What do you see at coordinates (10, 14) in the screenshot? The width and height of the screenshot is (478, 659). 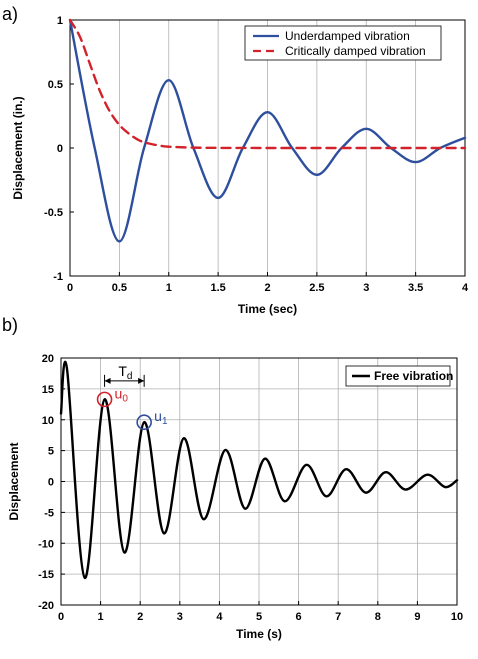 I see `panel-label-a: a)` at bounding box center [10, 14].